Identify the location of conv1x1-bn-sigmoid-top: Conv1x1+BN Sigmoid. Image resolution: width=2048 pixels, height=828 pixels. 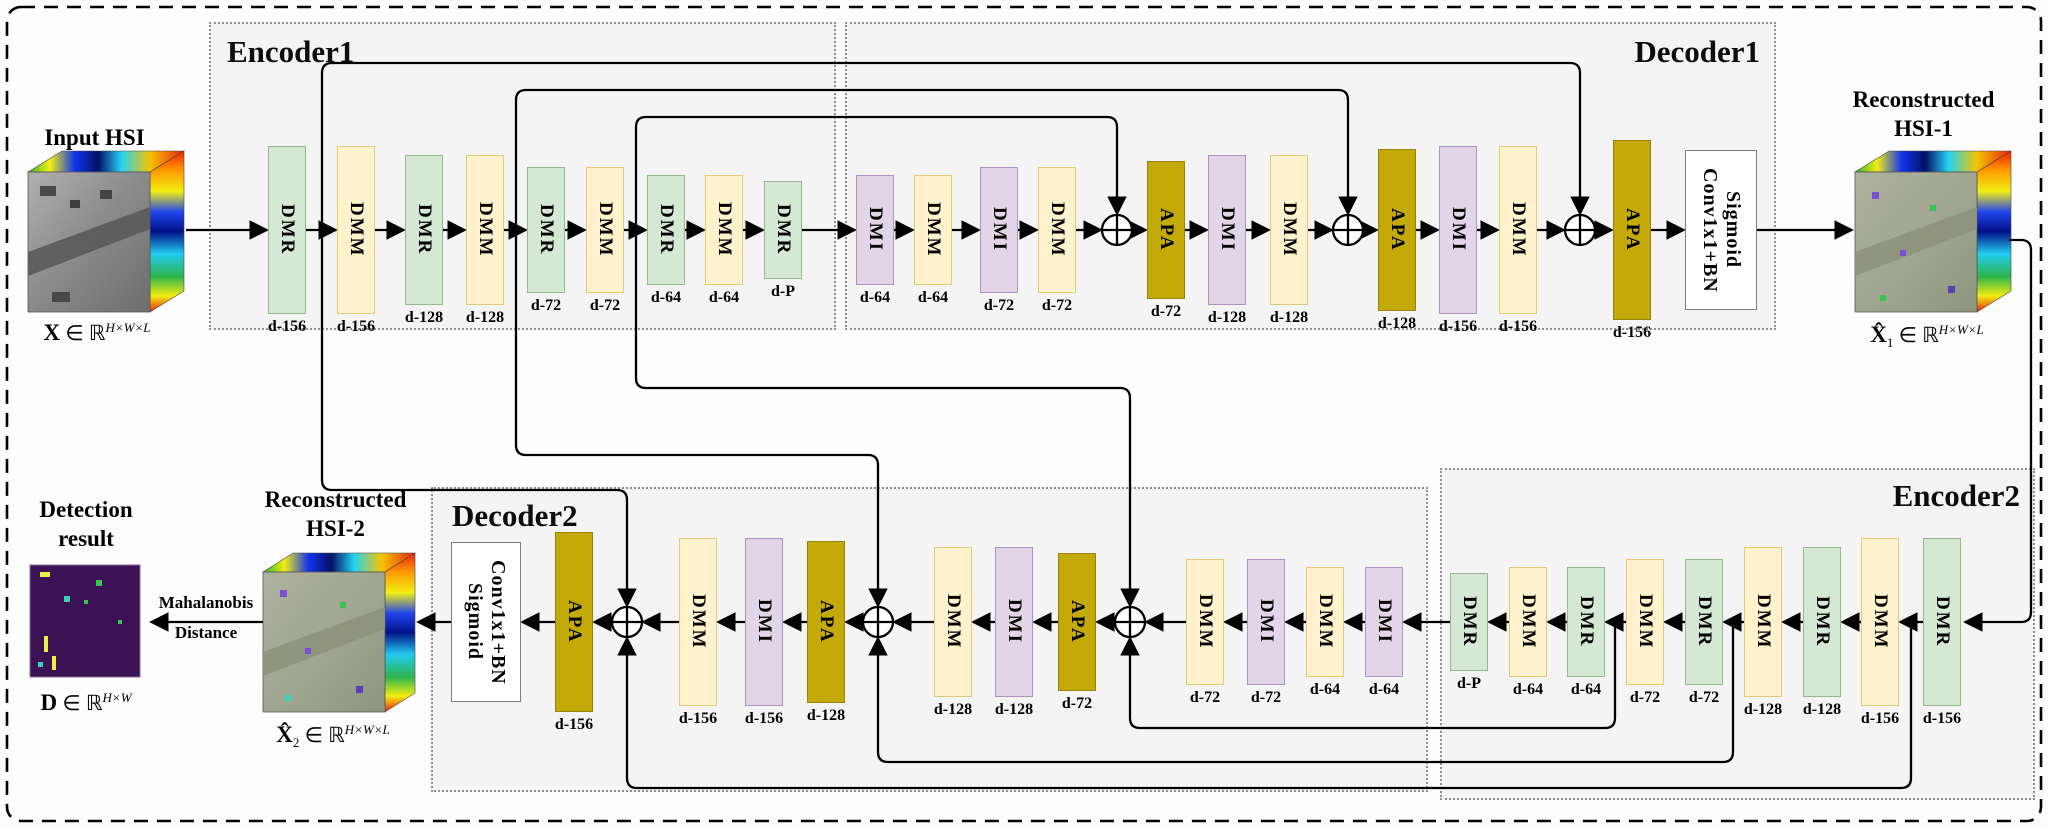
(1721, 230).